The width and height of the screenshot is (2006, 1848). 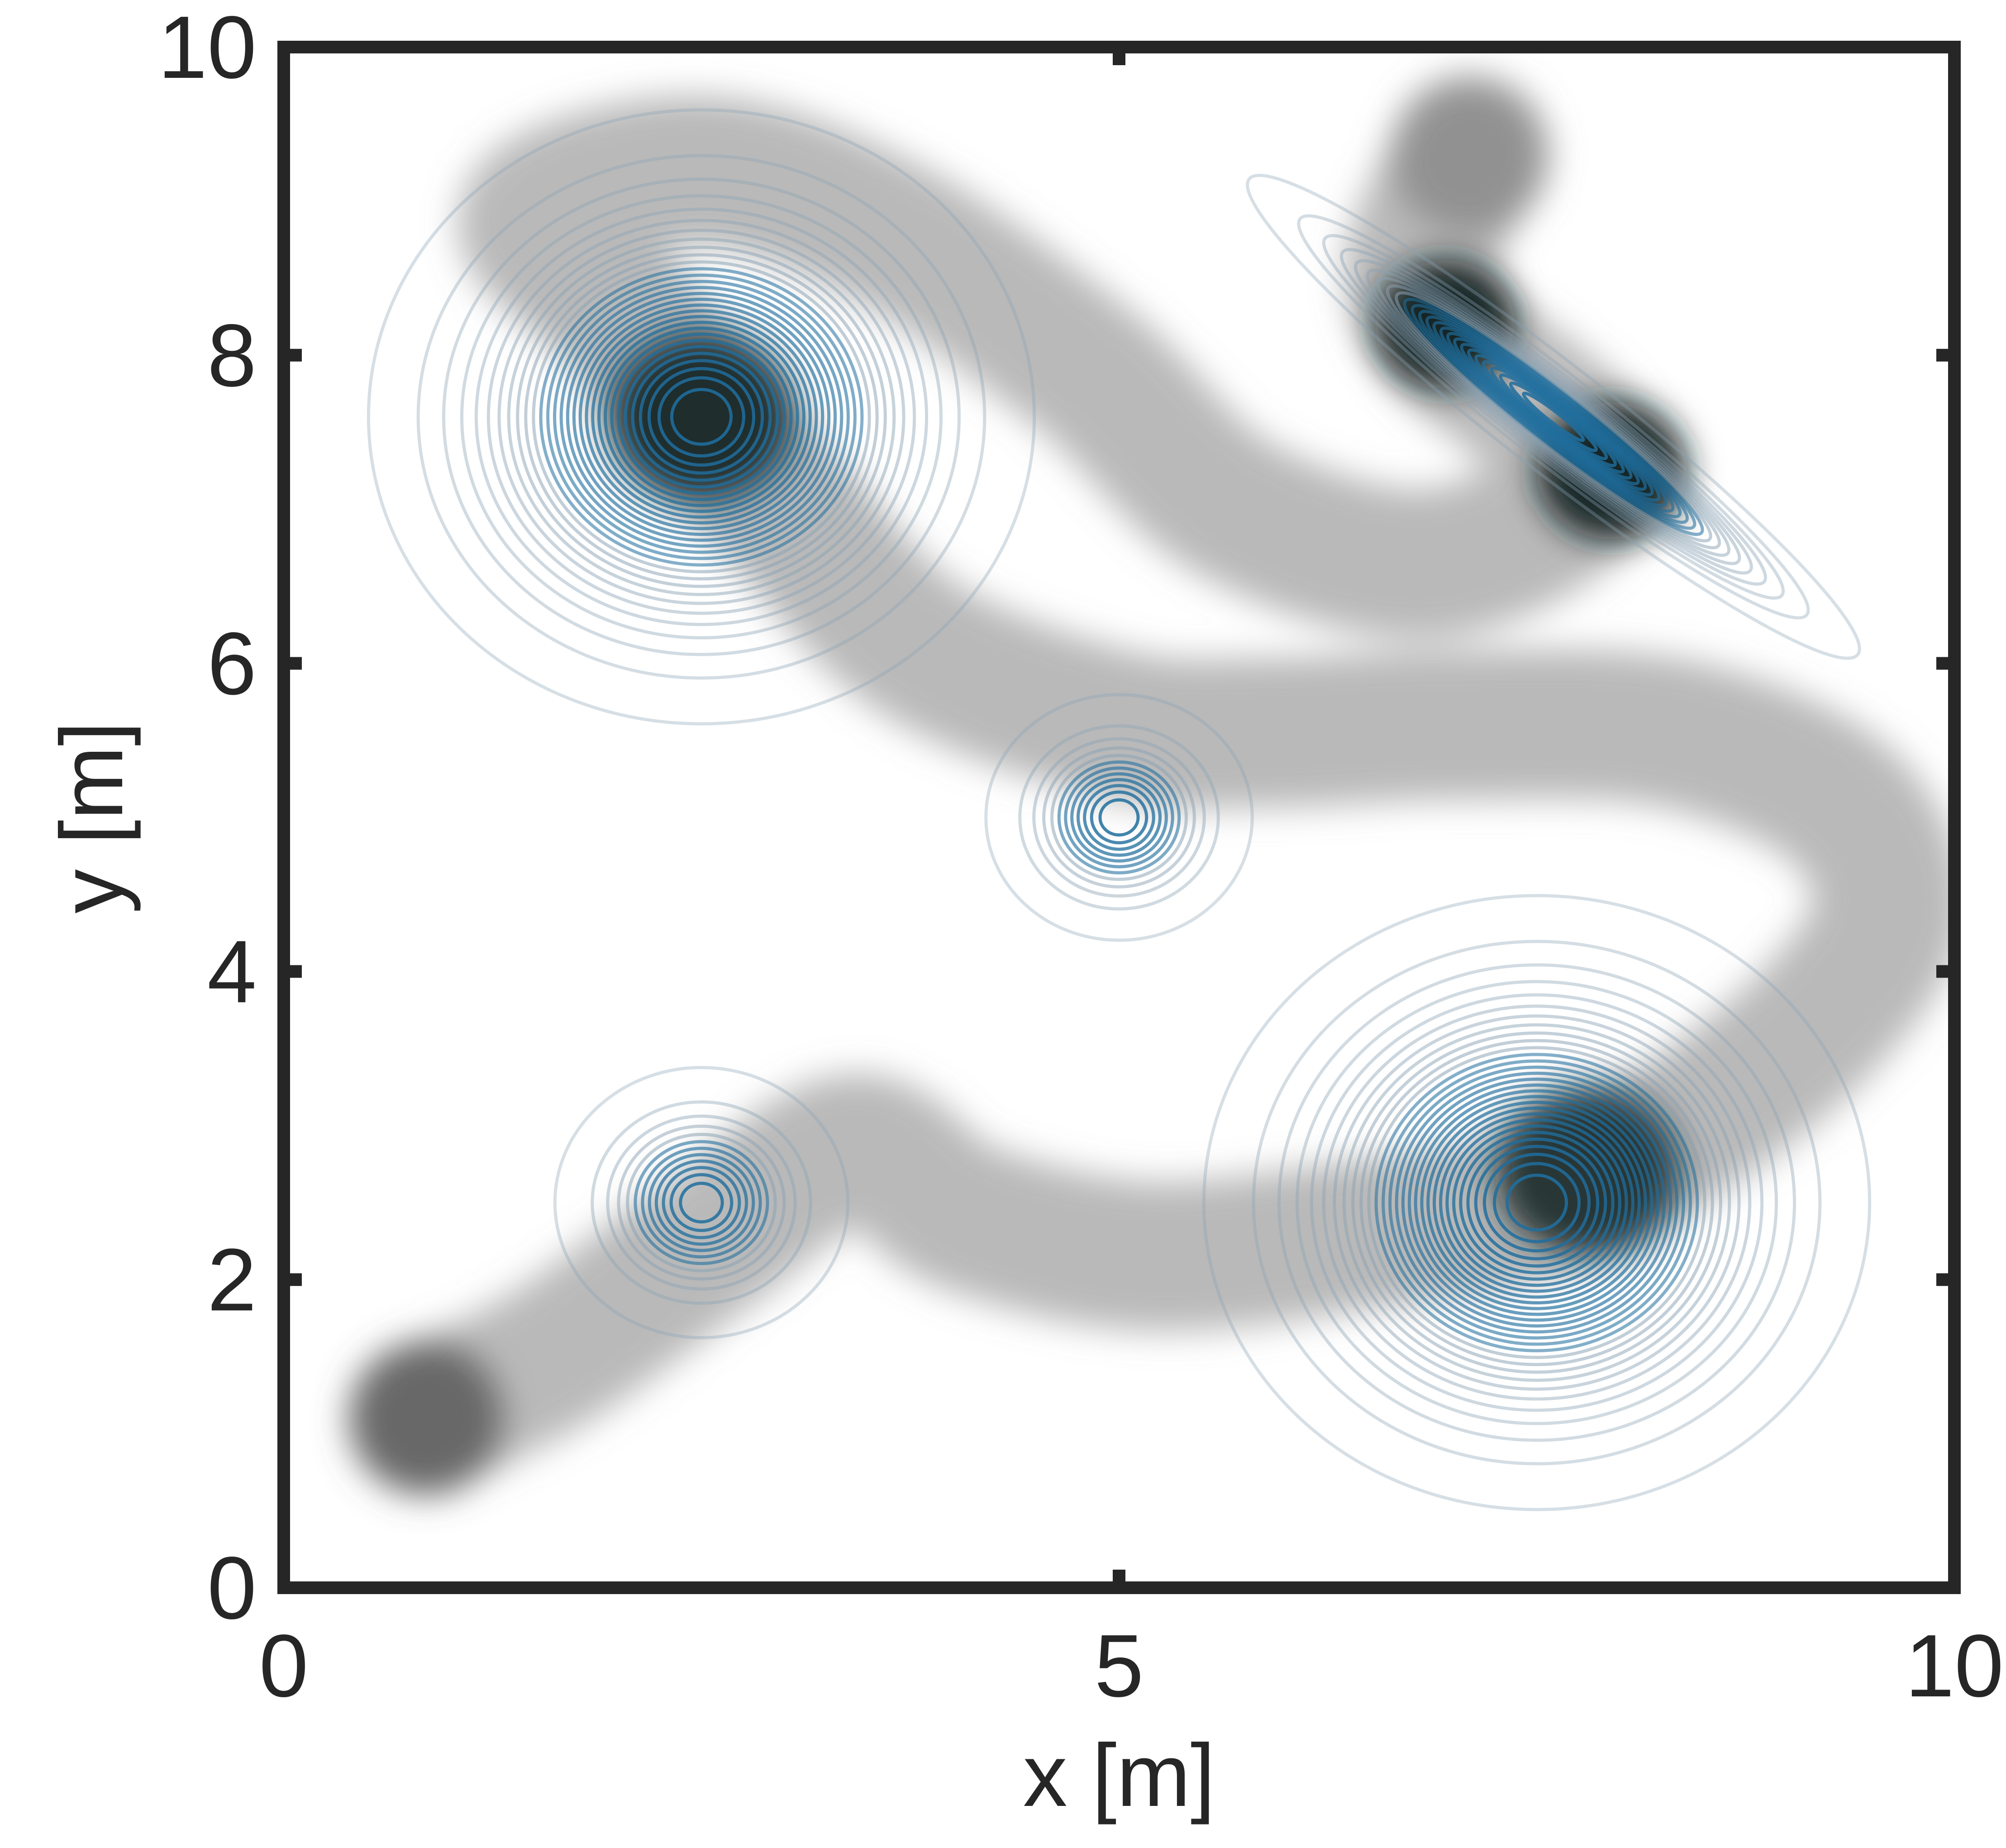 What do you see at coordinates (425, 1418) in the screenshot?
I see `trajectory-start-marker` at bounding box center [425, 1418].